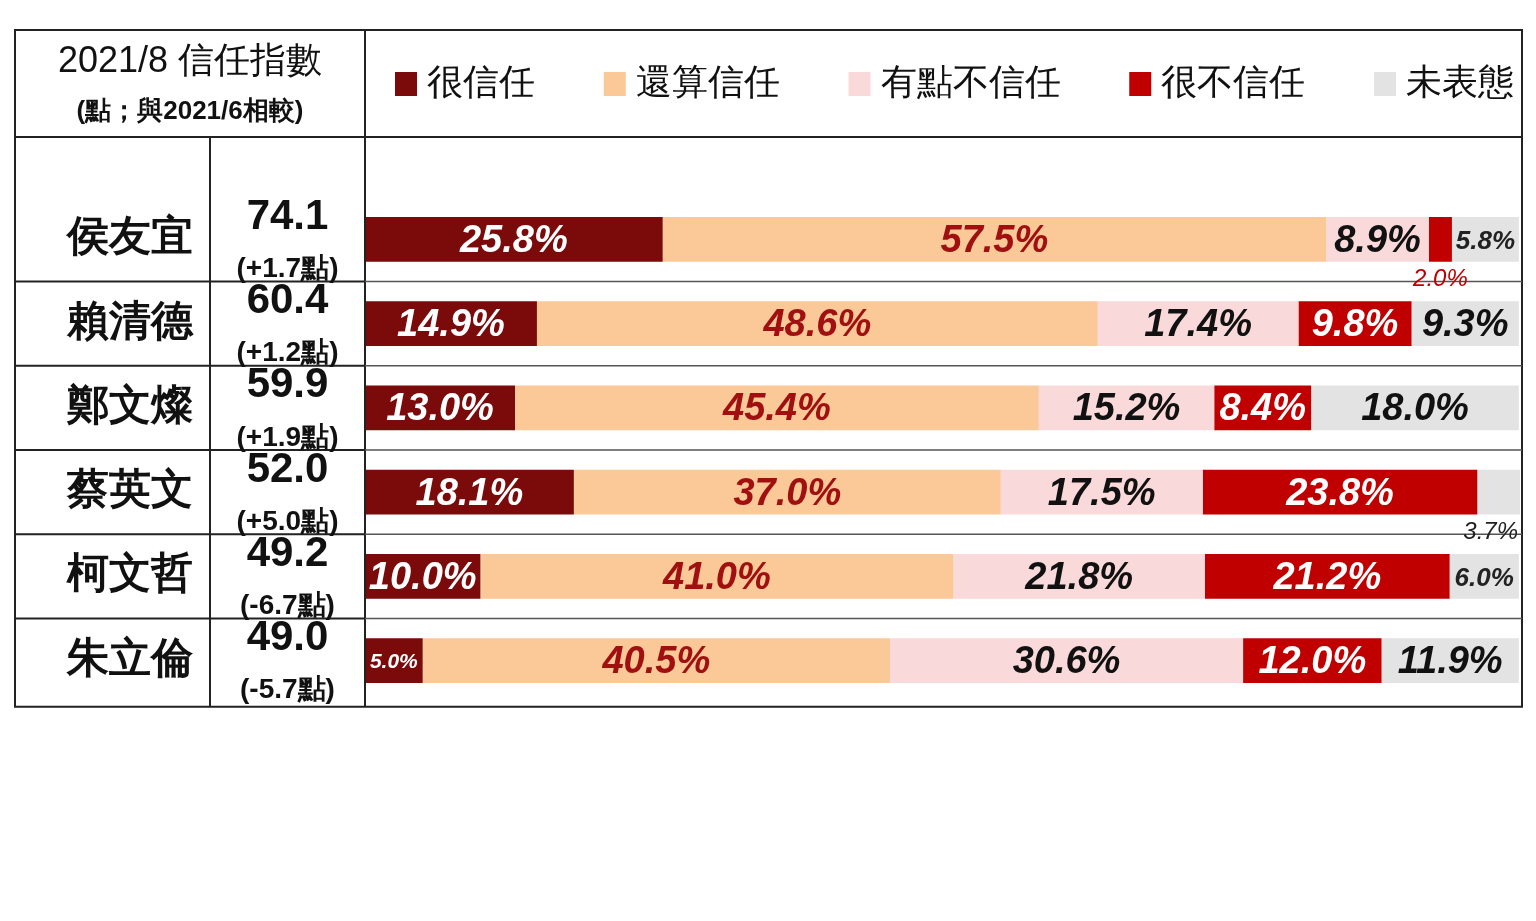  Describe the element at coordinates (129, 404) in the screenshot. I see `y-tick-label: 鄭文燦` at that location.